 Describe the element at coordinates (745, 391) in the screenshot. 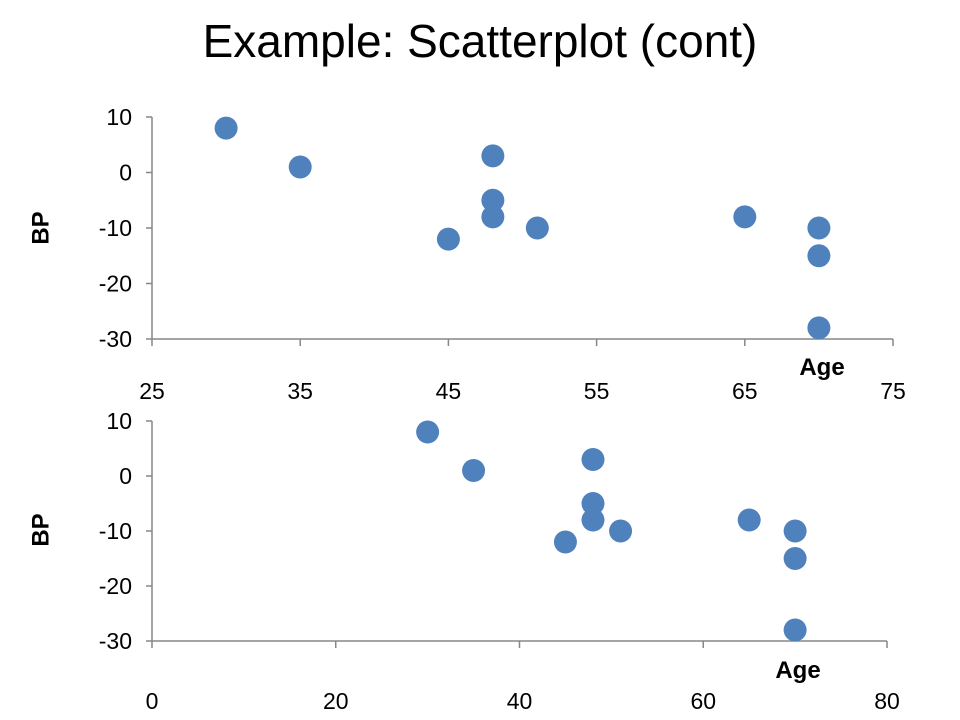

I see `x-tick-label: 65` at that location.